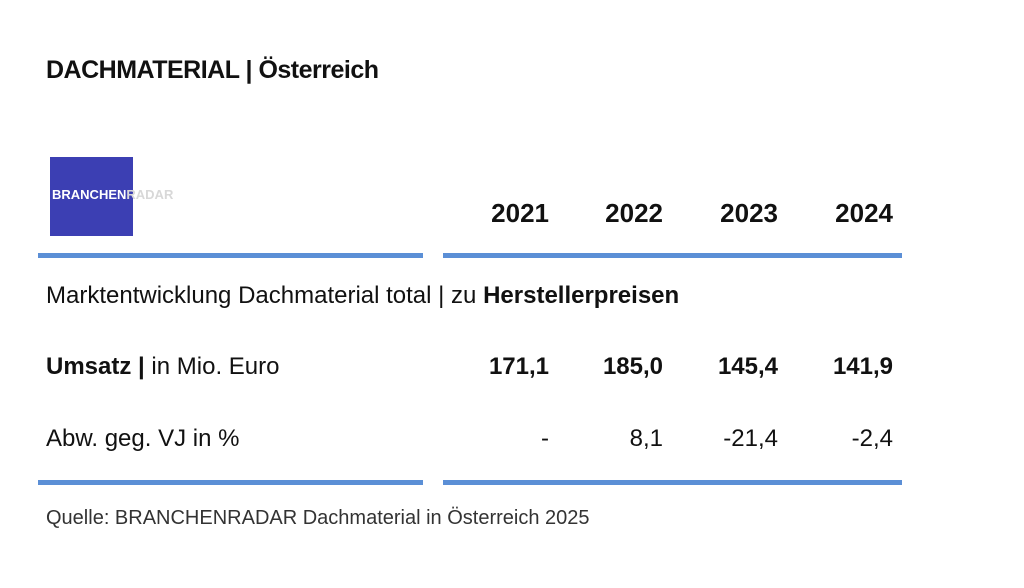  Describe the element at coordinates (518, 366) in the screenshot. I see `cell: 171,1` at that location.